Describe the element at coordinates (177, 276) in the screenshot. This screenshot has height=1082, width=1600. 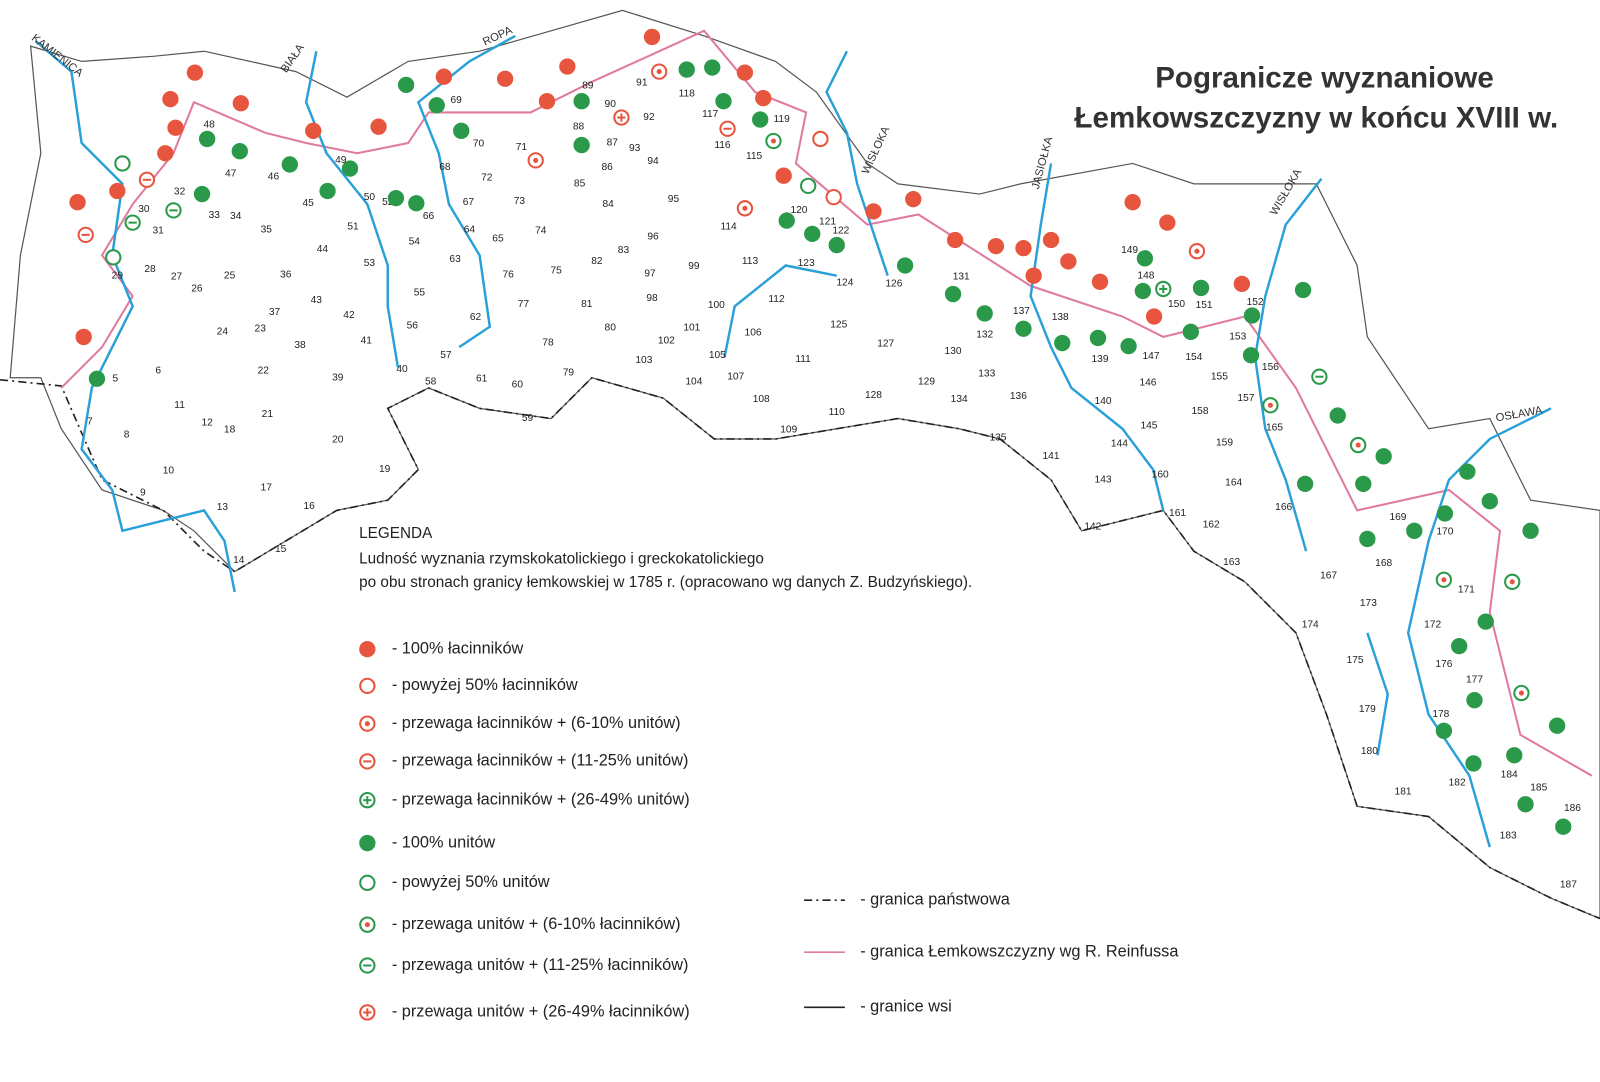
I see `village-number: 27` at that location.